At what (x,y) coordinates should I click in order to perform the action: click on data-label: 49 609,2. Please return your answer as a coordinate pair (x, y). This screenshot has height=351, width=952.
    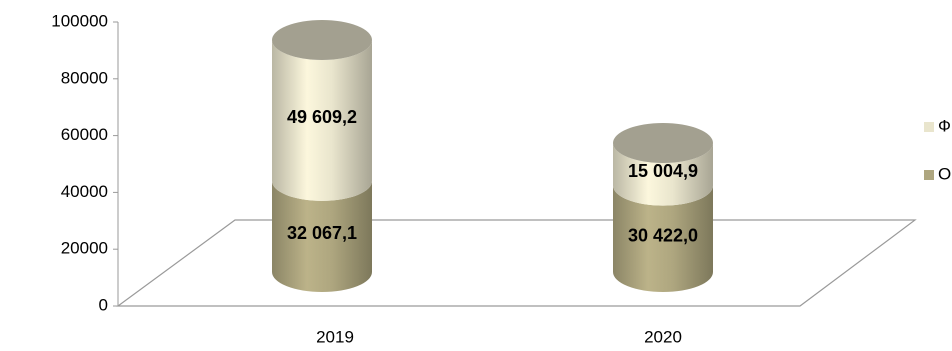
    Looking at the image, I should click on (322, 117).